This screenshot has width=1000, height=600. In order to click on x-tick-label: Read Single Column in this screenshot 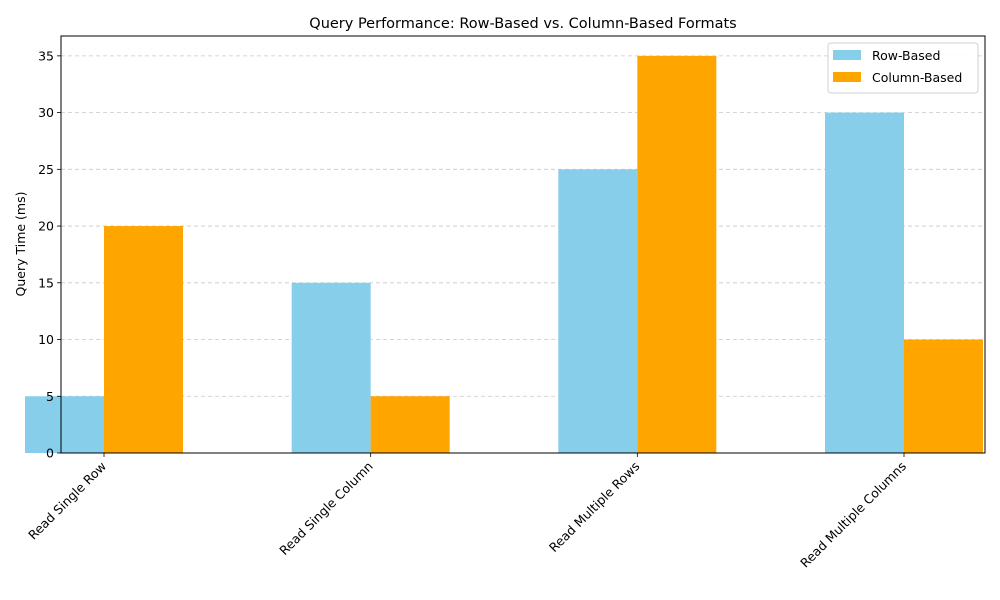, I will do `click(325, 508)`.